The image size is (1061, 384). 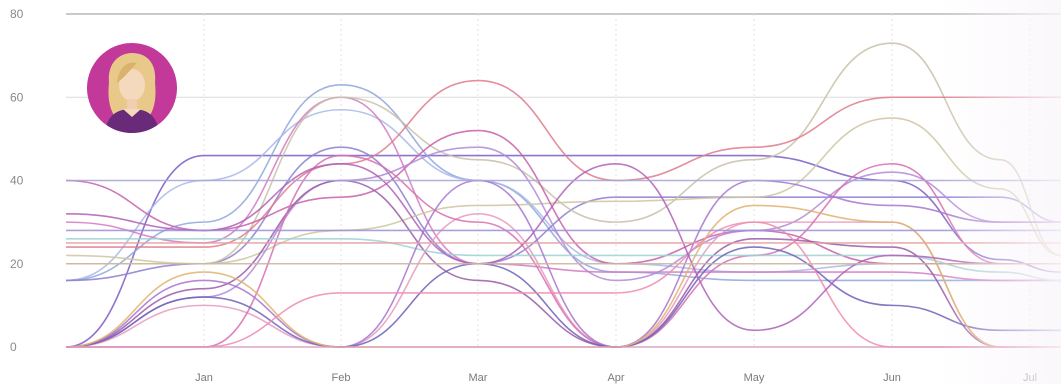 I want to click on y-tick-label: 60, so click(x=17, y=97).